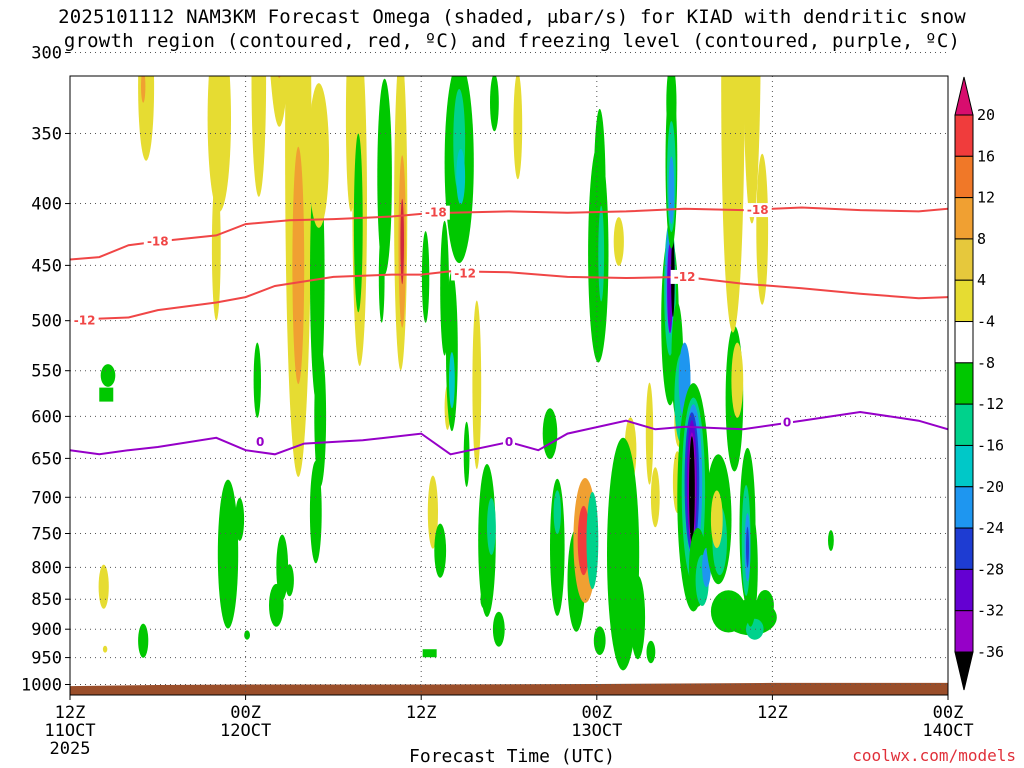 The width and height of the screenshot is (1024, 768). I want to click on y-tick-label: 950, so click(46, 659).